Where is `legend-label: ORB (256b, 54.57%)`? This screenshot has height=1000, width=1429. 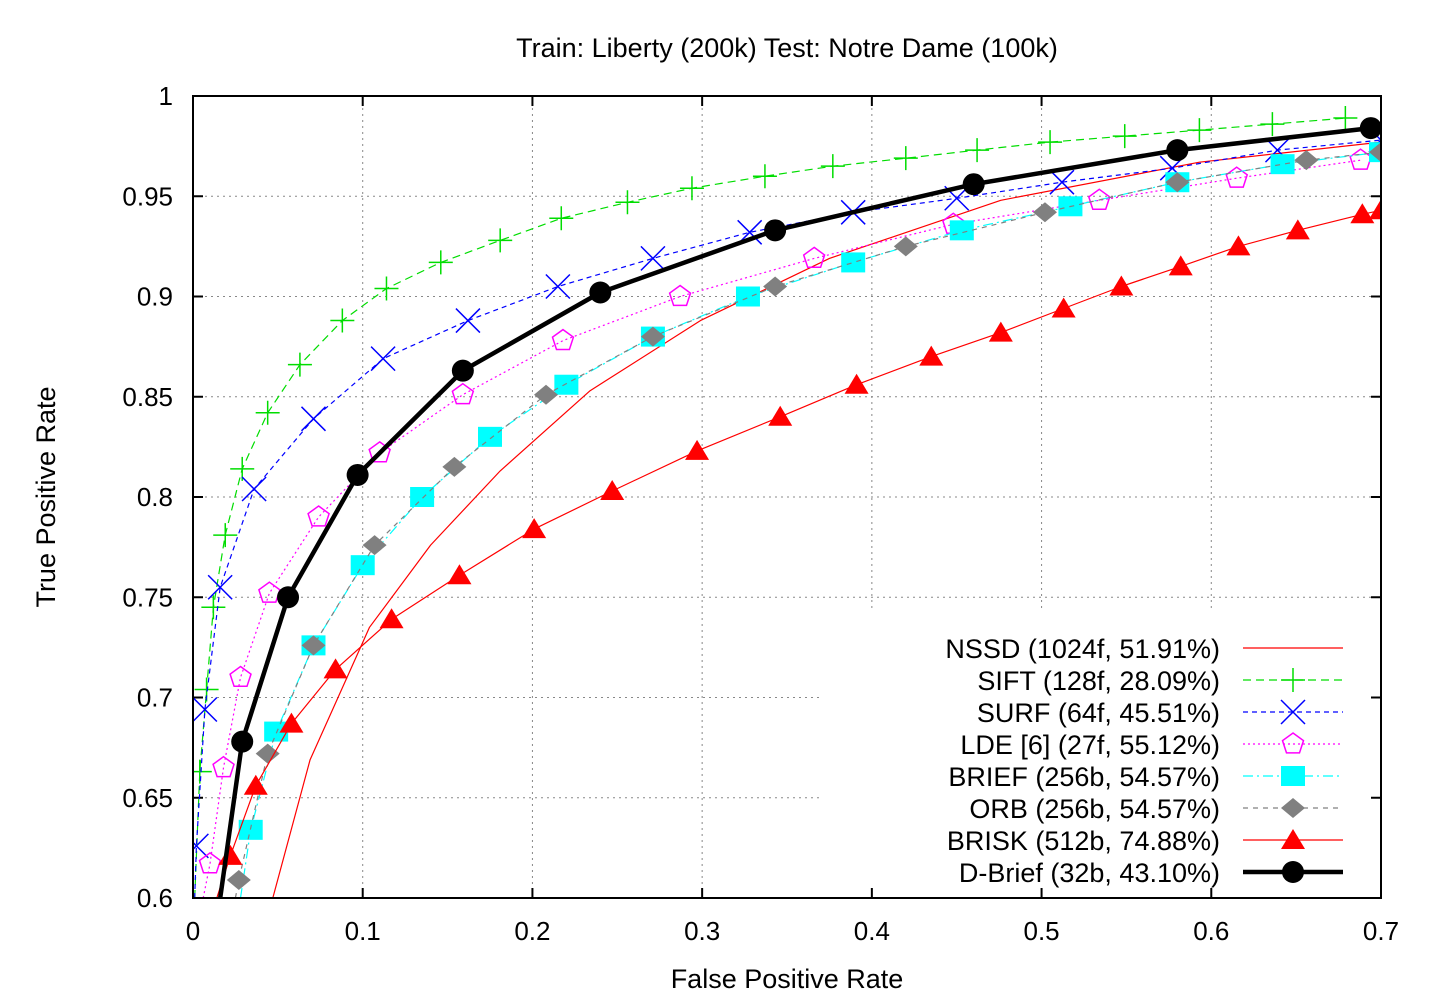 legend-label: ORB (256b, 54.57%) is located at coordinates (1094, 809).